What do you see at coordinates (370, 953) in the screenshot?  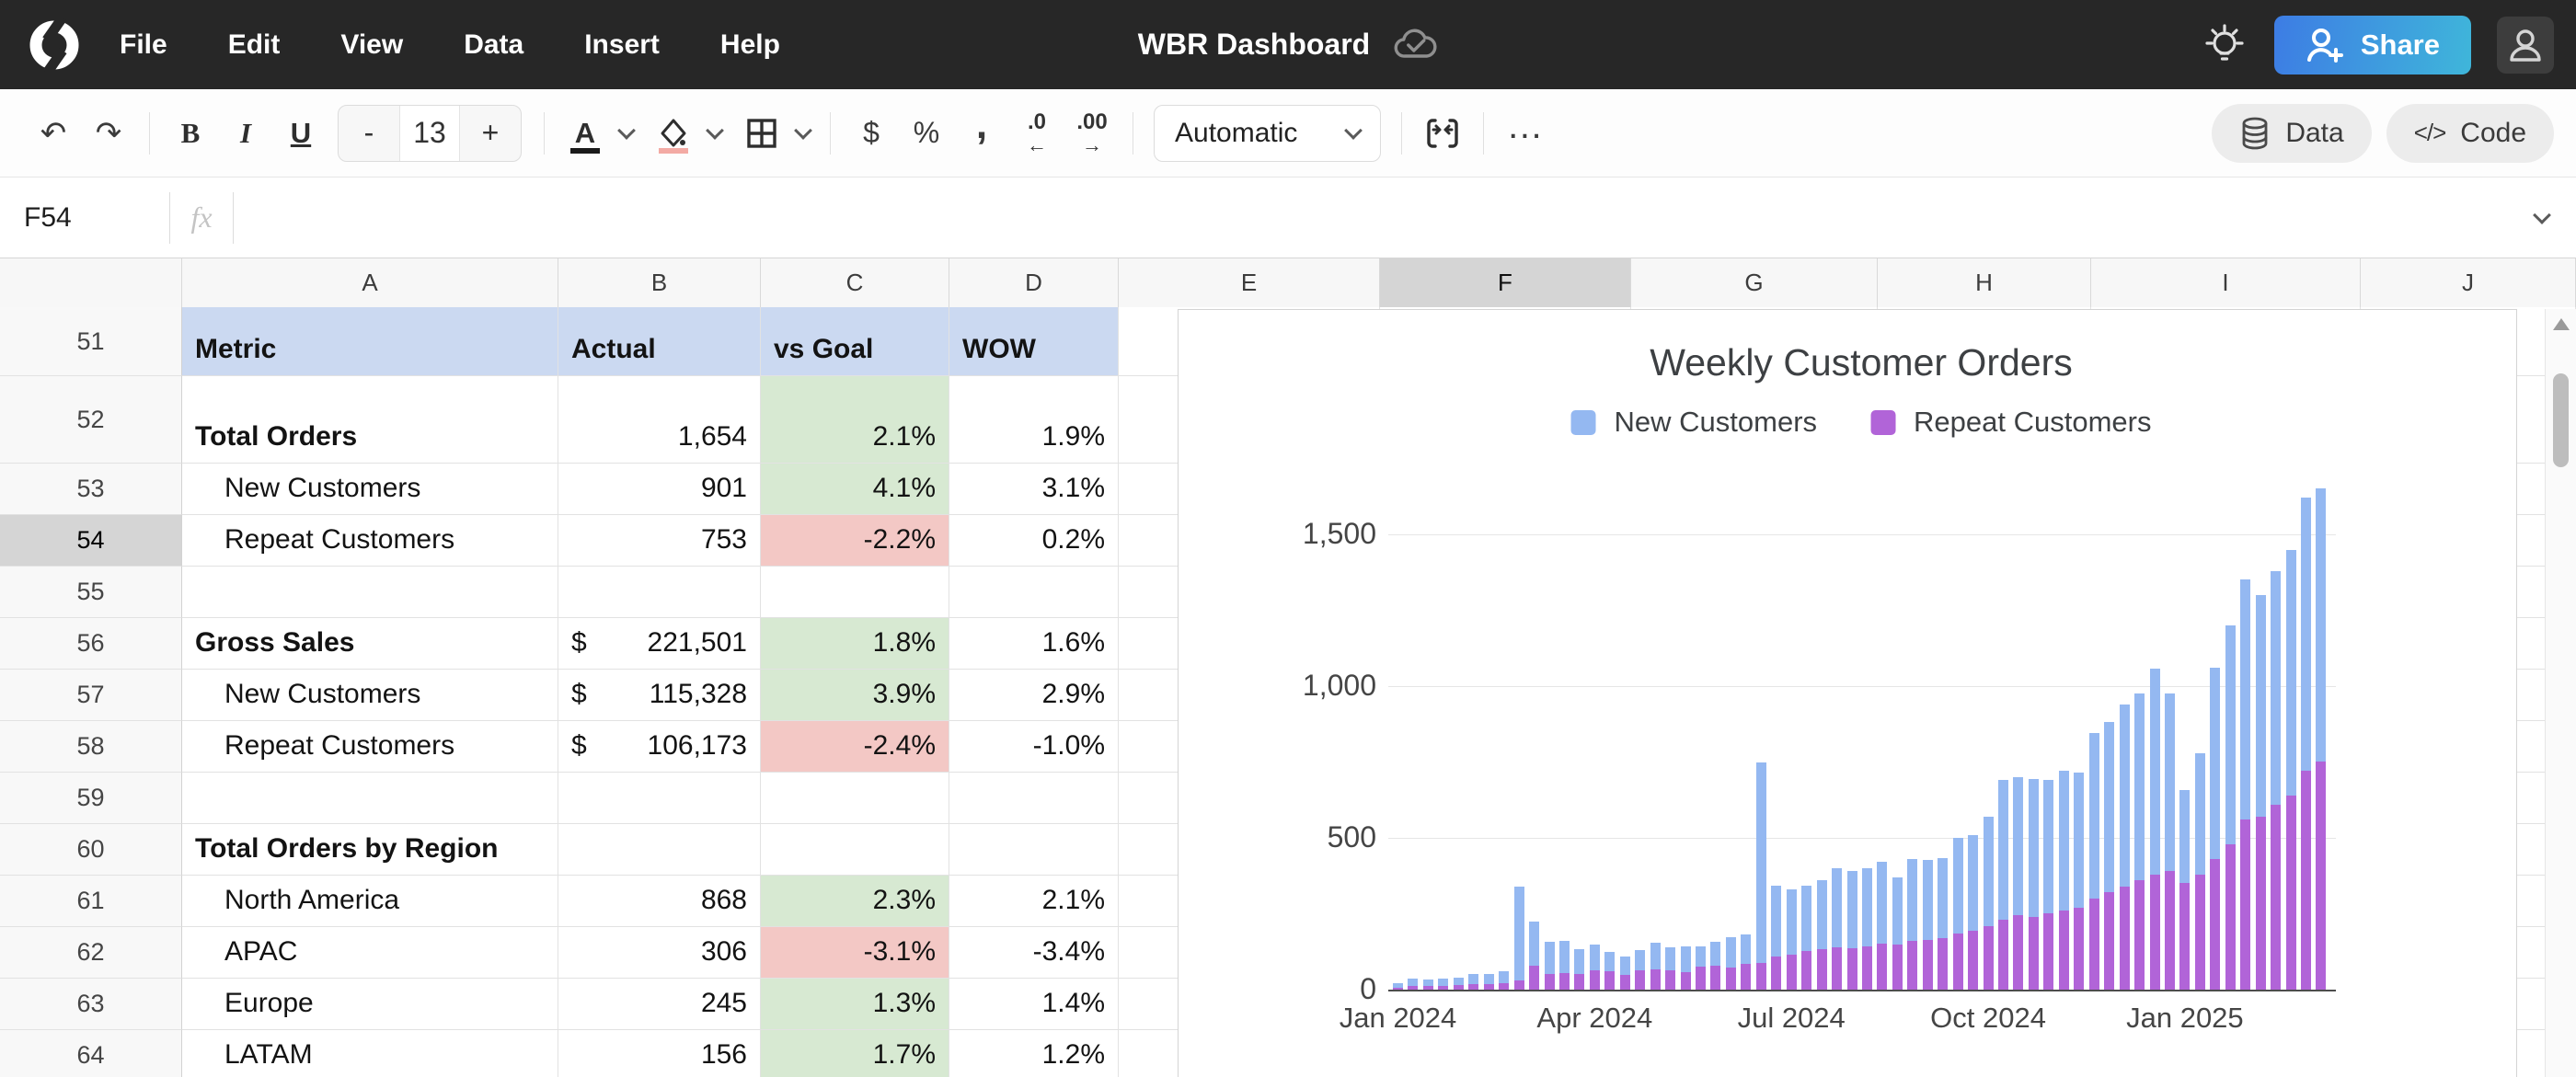 I see `cell-A62: APAC` at bounding box center [370, 953].